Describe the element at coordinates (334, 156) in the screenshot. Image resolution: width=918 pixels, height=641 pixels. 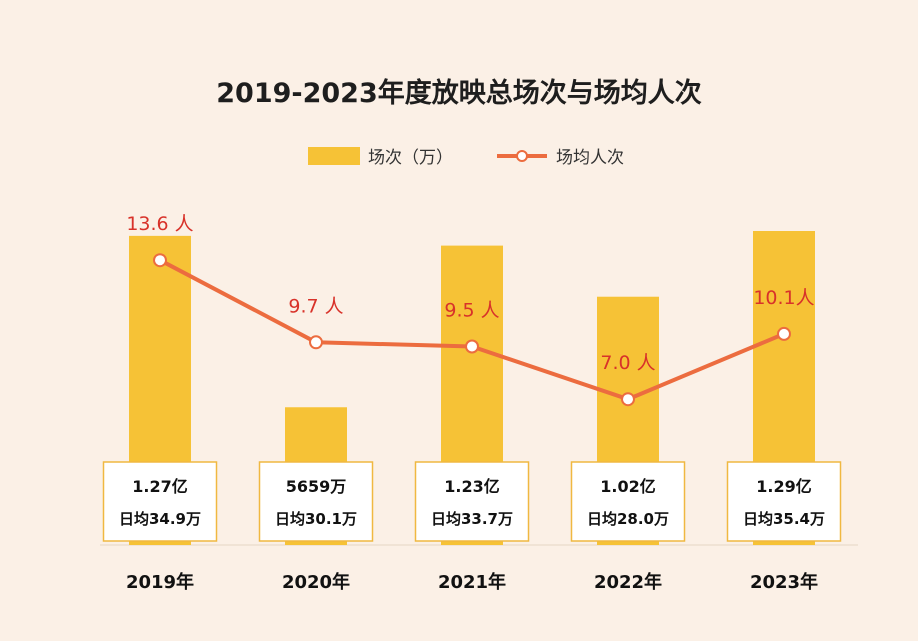
I see `legend-bar-swatch` at that location.